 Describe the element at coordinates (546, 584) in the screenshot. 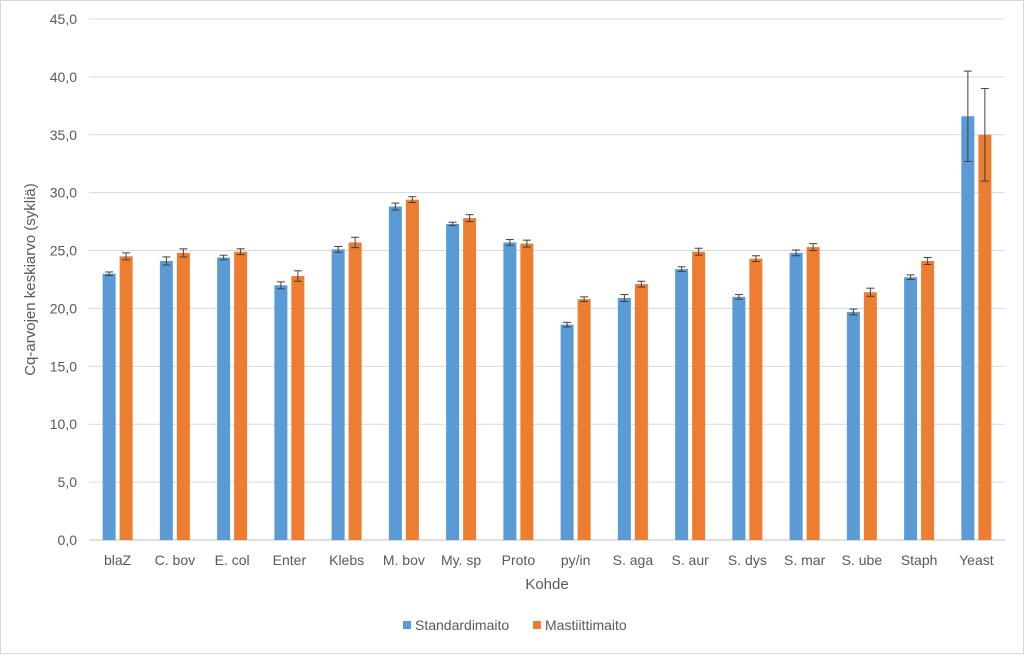

I see `x-axis-title: Kohde` at that location.